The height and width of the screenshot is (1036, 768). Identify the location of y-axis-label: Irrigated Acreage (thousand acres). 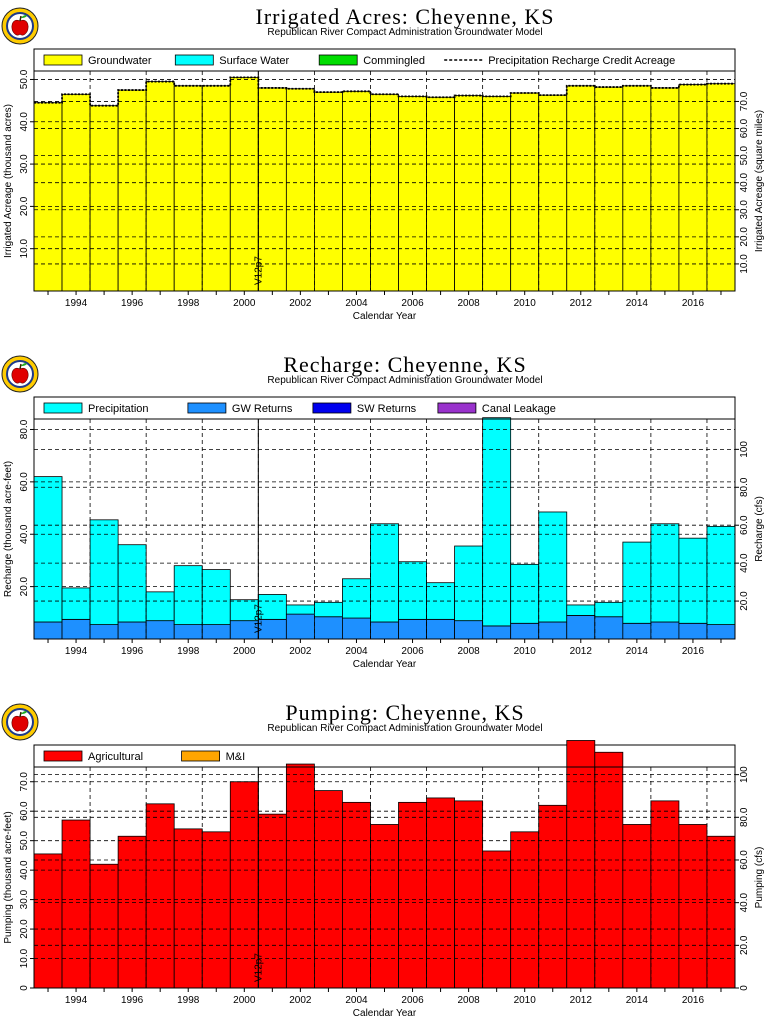
(8, 181).